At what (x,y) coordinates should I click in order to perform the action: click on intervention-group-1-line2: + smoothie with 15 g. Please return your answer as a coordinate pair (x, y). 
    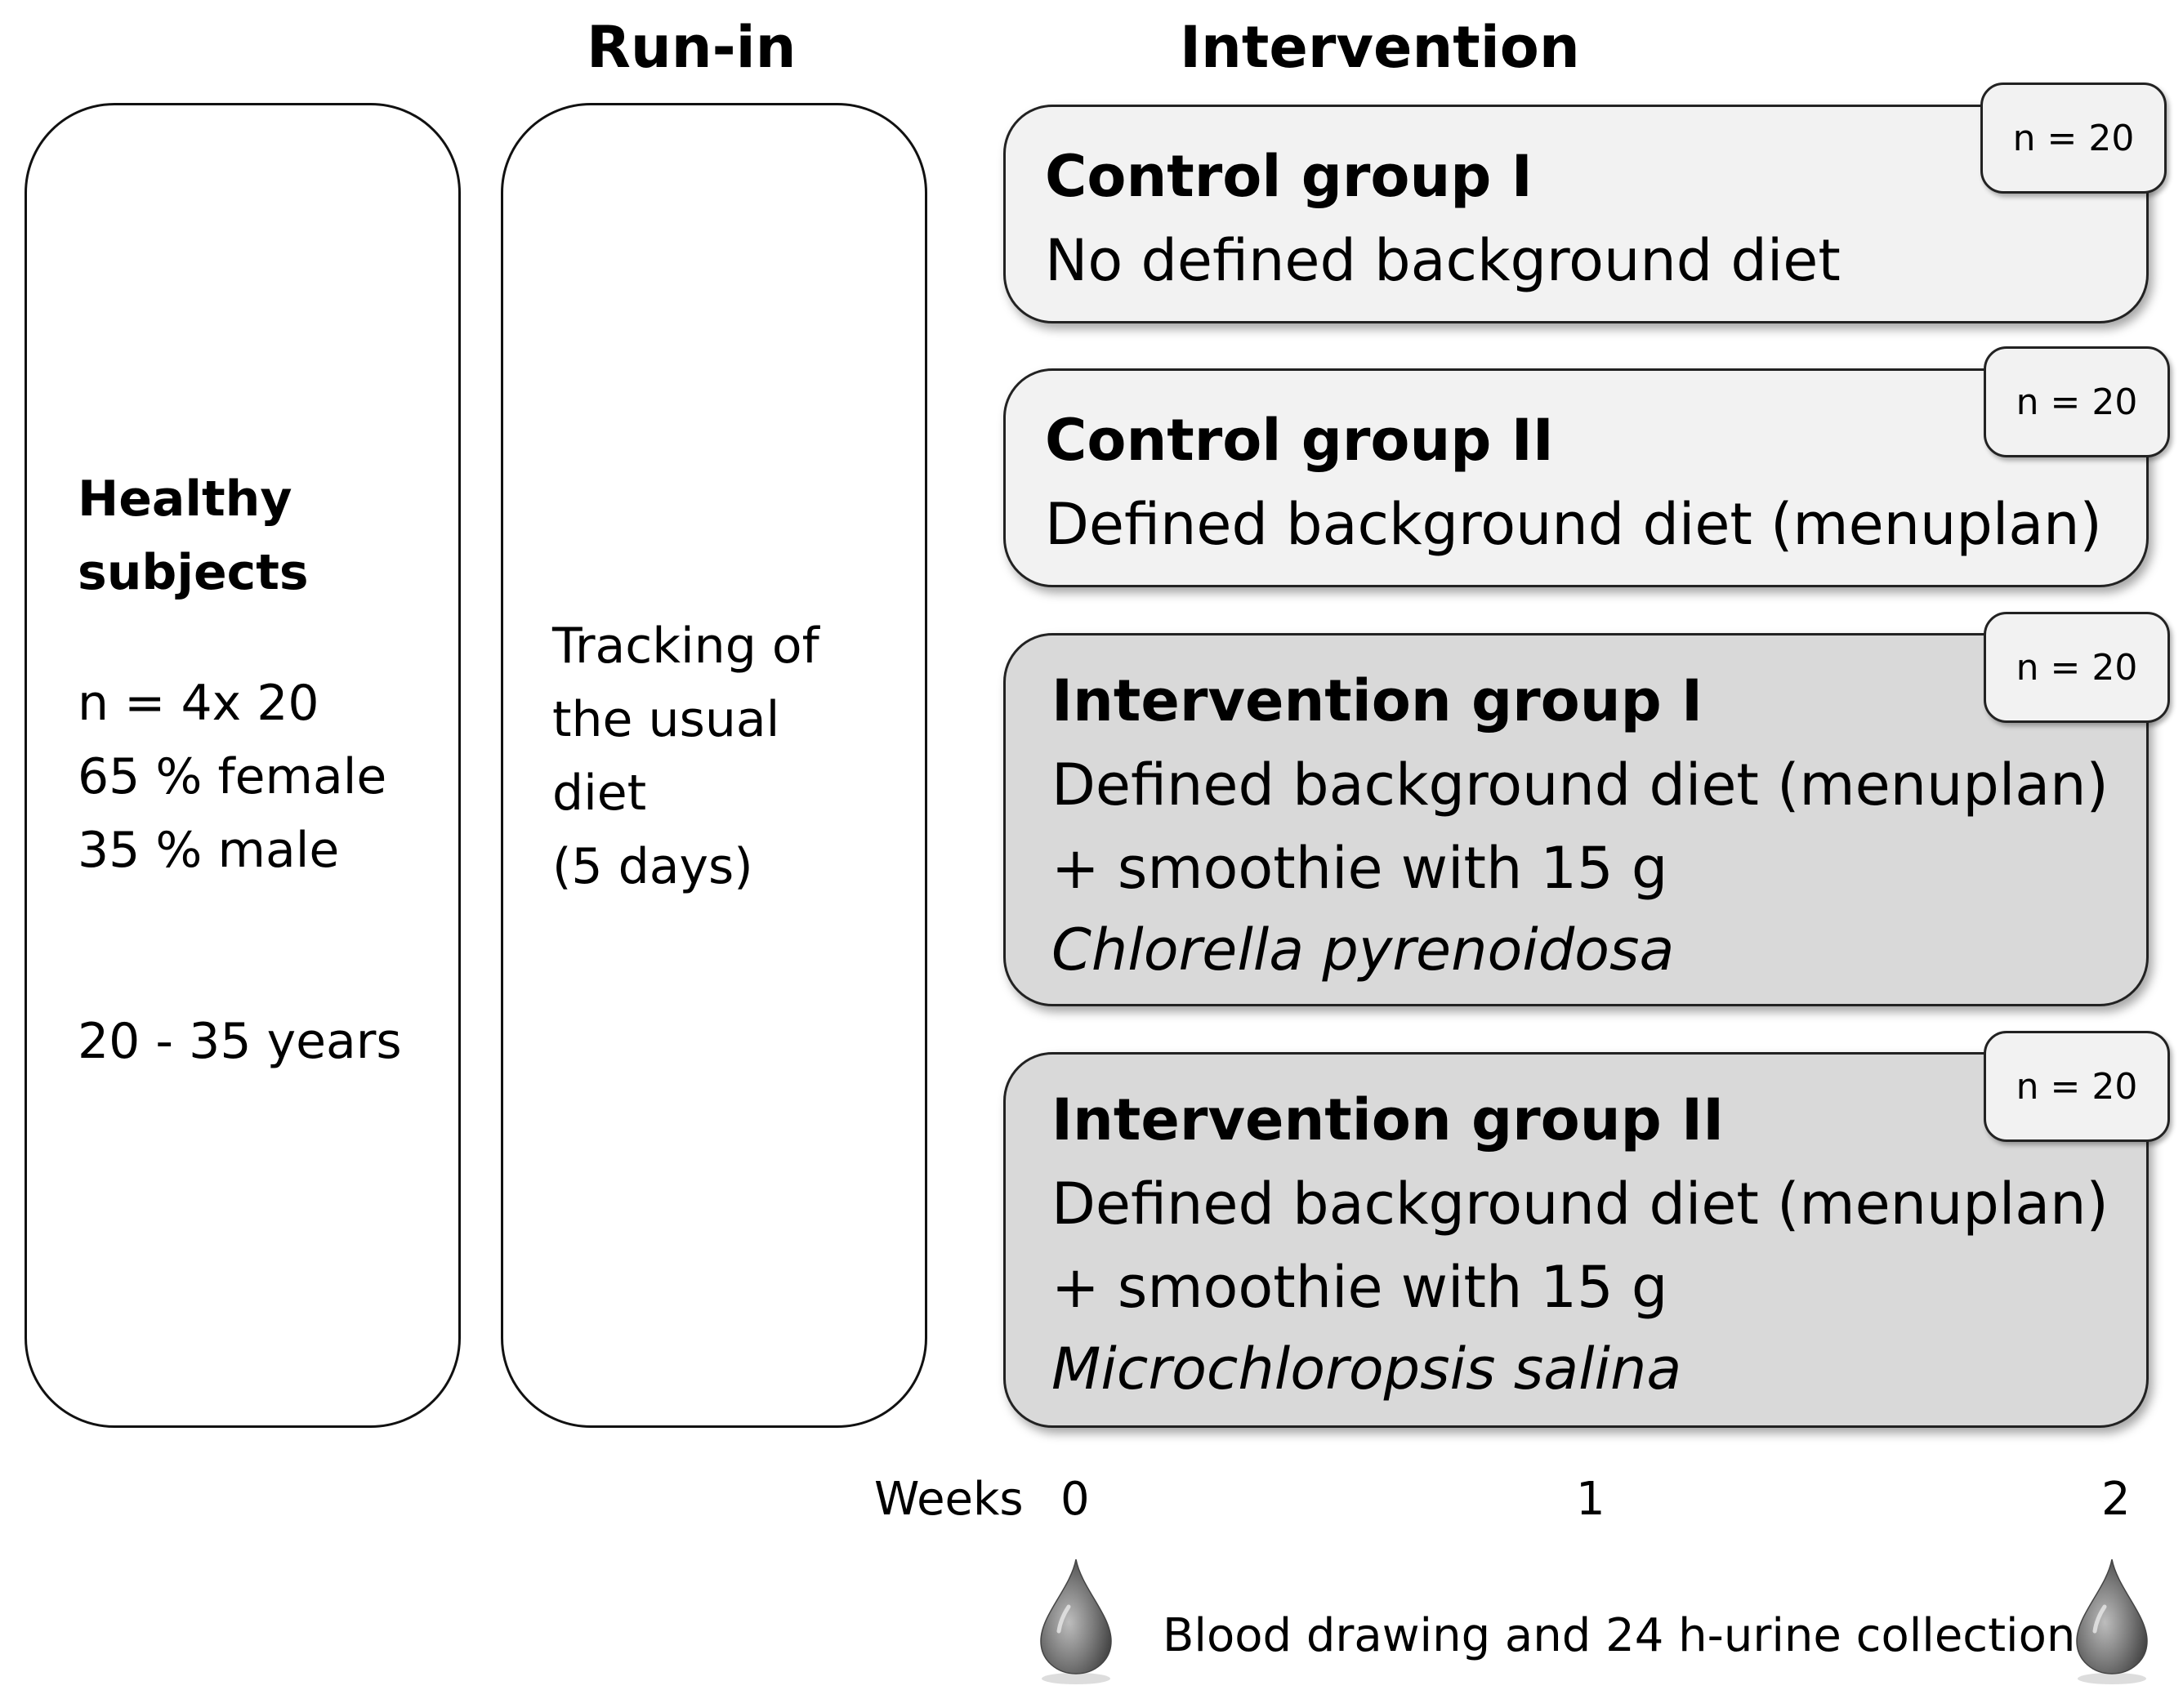
    Looking at the image, I should click on (1359, 868).